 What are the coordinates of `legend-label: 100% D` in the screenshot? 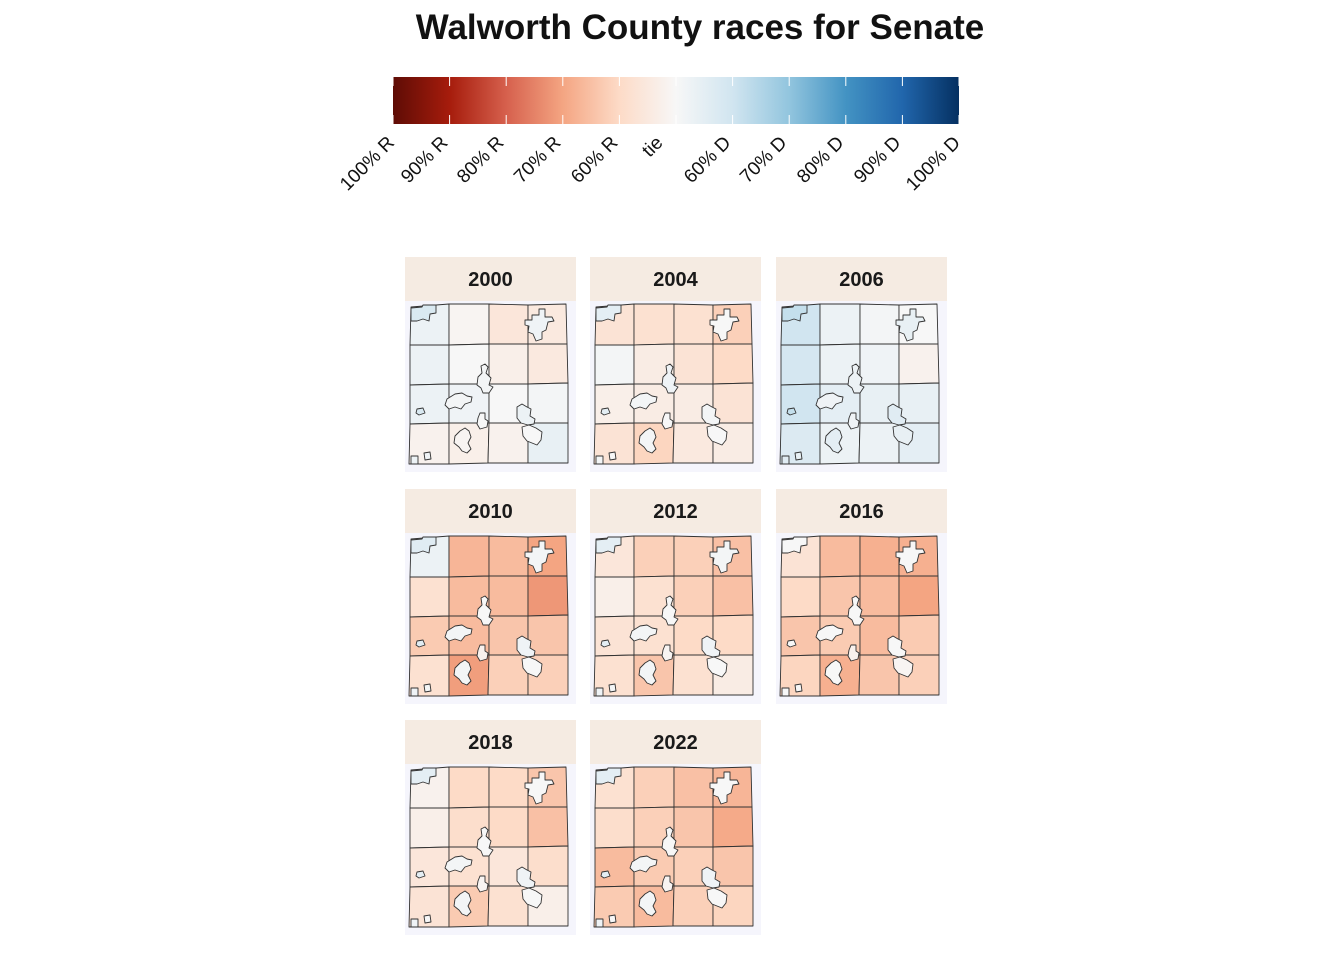 It's located at (933, 164).